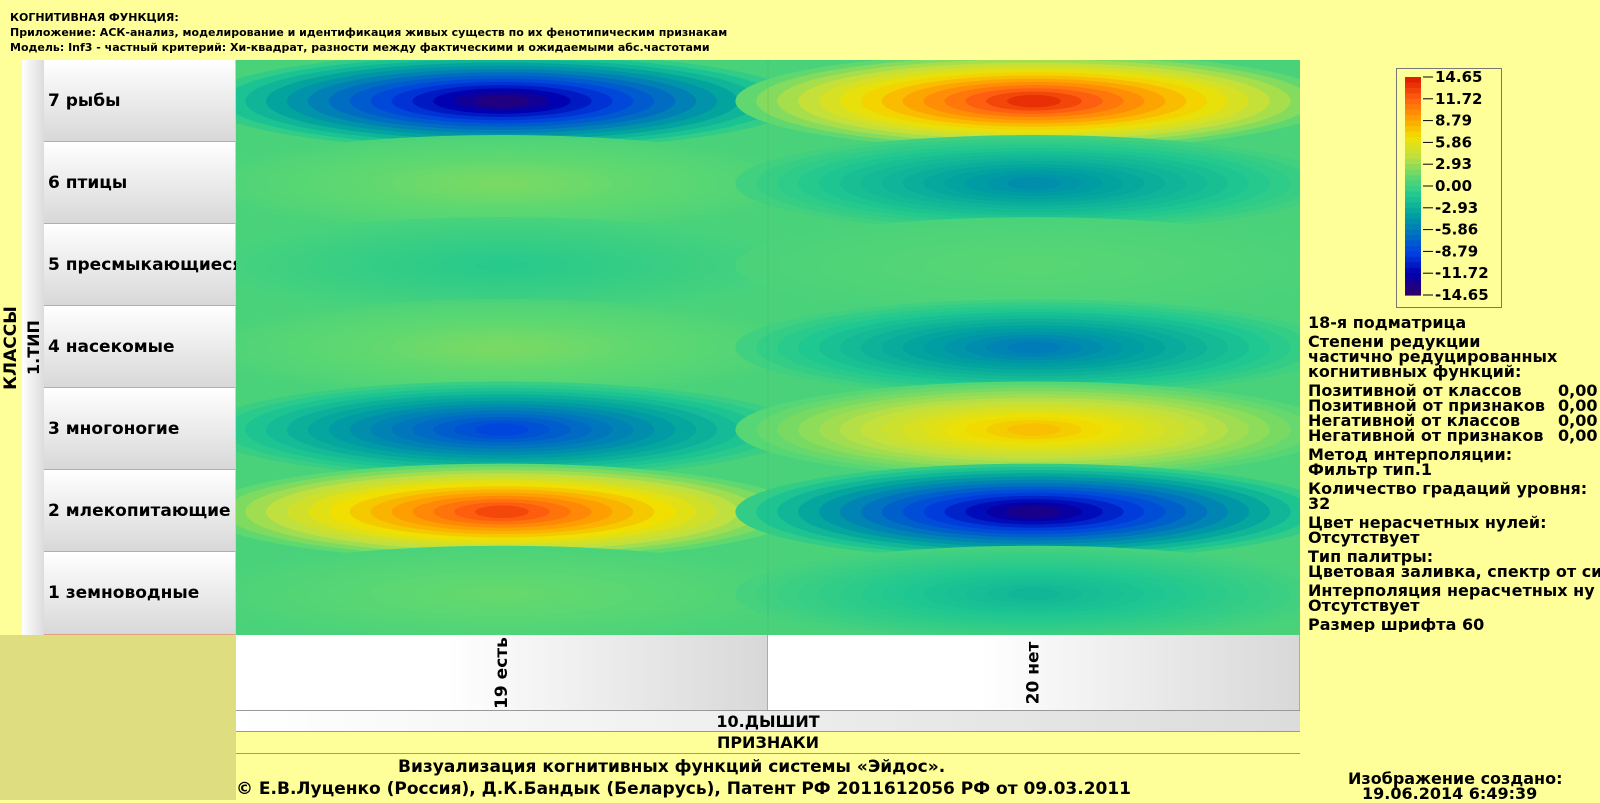 This screenshot has width=1600, height=803. What do you see at coordinates (1371, 556) in the screenshot?
I see `palette-label: Тип палитры:` at bounding box center [1371, 556].